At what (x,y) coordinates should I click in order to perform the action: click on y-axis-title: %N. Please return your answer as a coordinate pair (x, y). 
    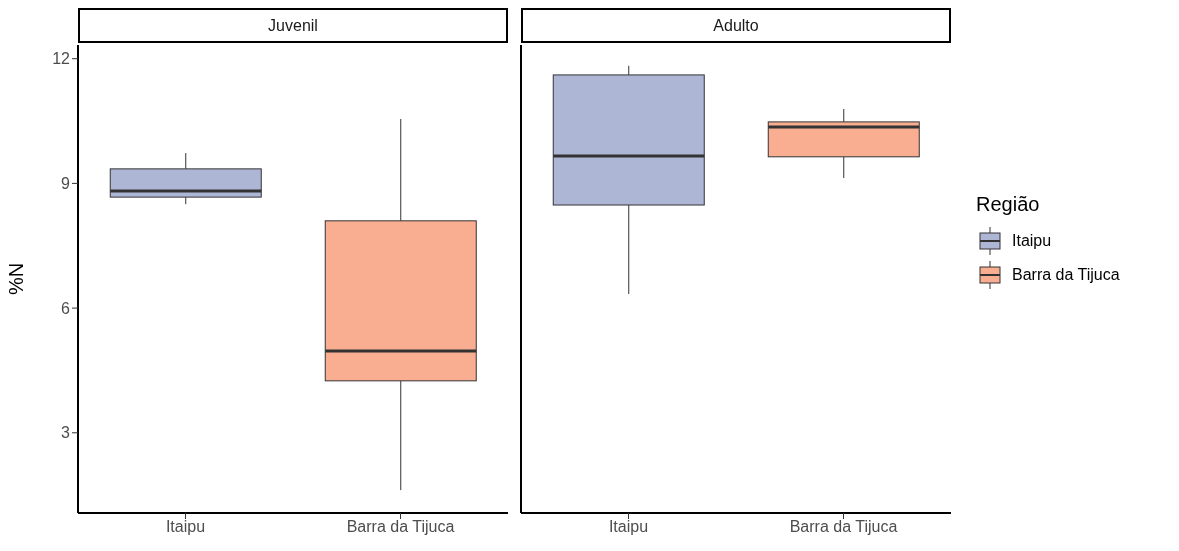
    Looking at the image, I should click on (16, 279).